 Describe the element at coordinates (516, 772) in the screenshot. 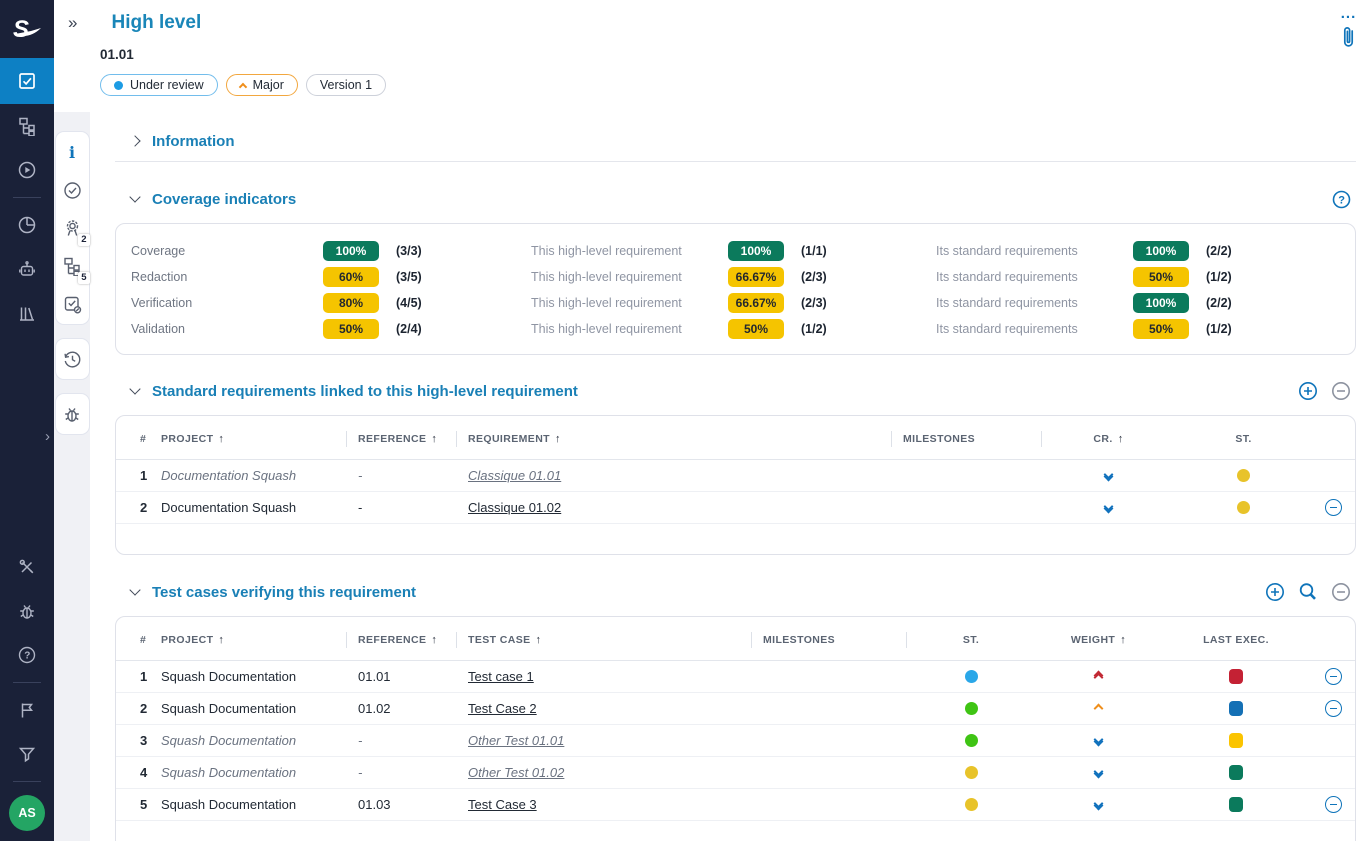

I see `test-case-link: Other Test 01.02` at that location.